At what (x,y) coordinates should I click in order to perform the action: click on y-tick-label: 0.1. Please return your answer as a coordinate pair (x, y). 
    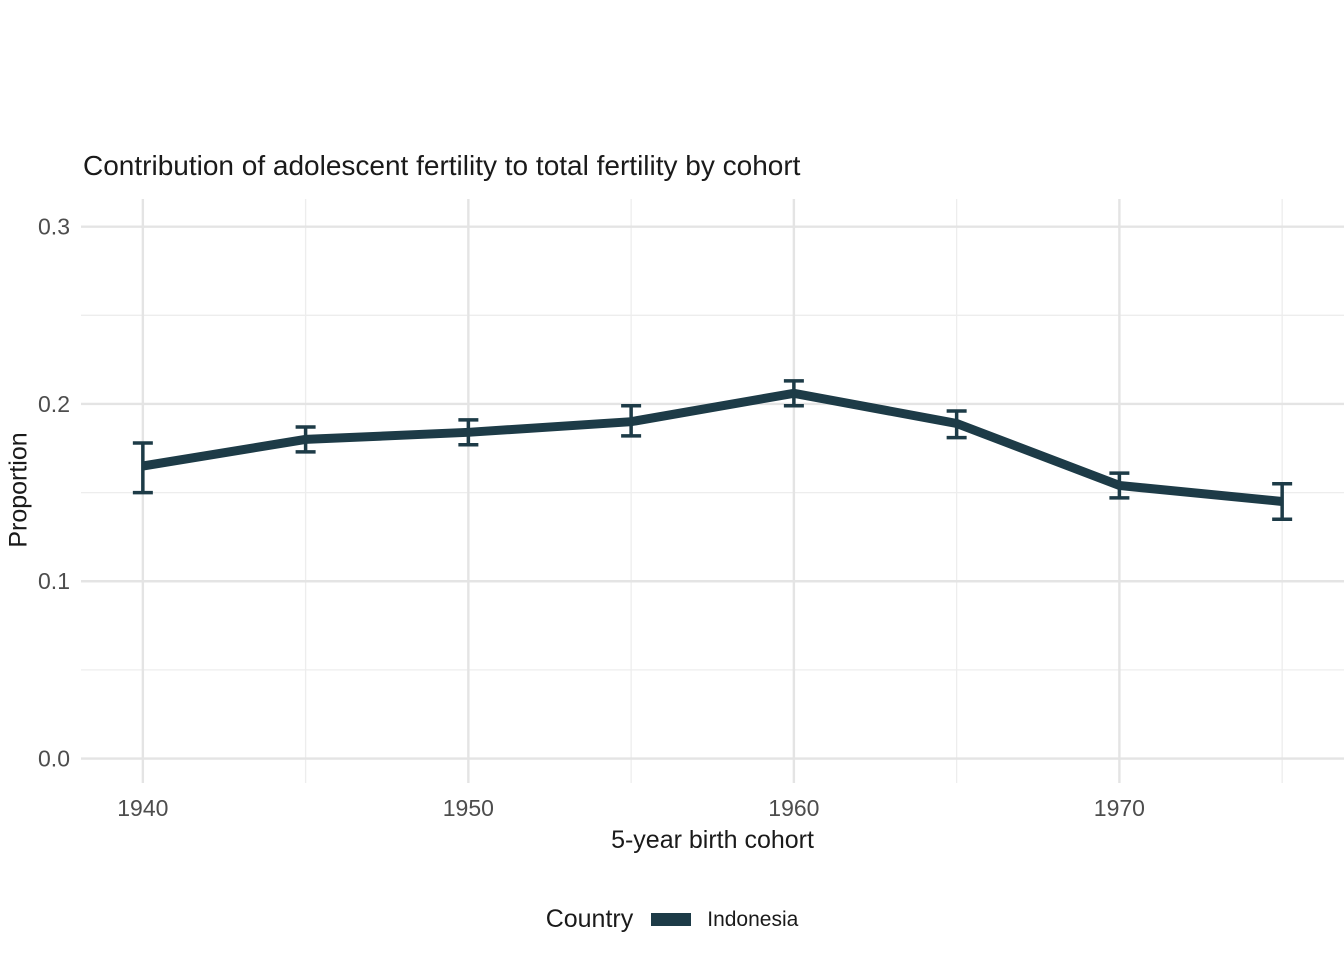
    Looking at the image, I should click on (54, 581).